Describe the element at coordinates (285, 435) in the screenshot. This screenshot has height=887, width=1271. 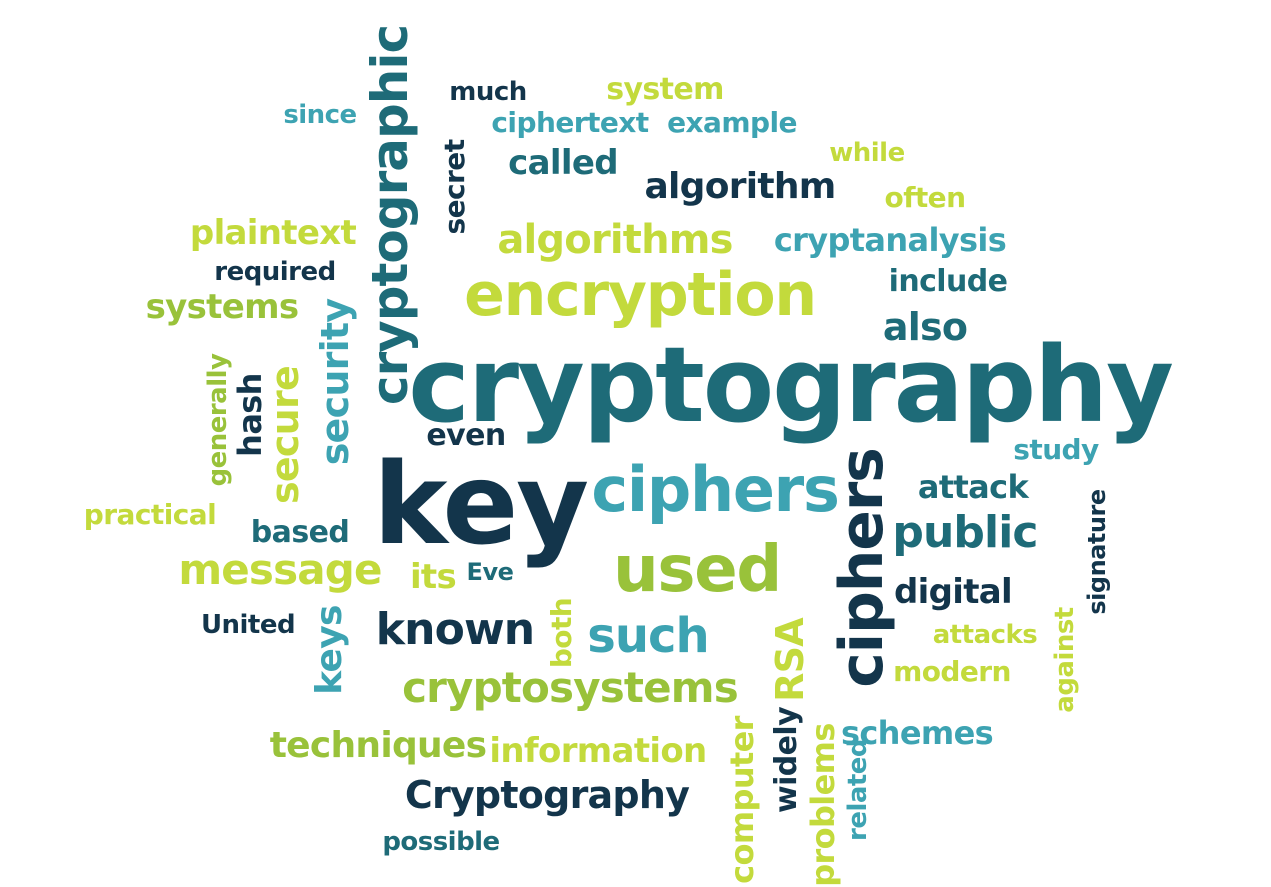
I see `word-secure: secure` at that location.